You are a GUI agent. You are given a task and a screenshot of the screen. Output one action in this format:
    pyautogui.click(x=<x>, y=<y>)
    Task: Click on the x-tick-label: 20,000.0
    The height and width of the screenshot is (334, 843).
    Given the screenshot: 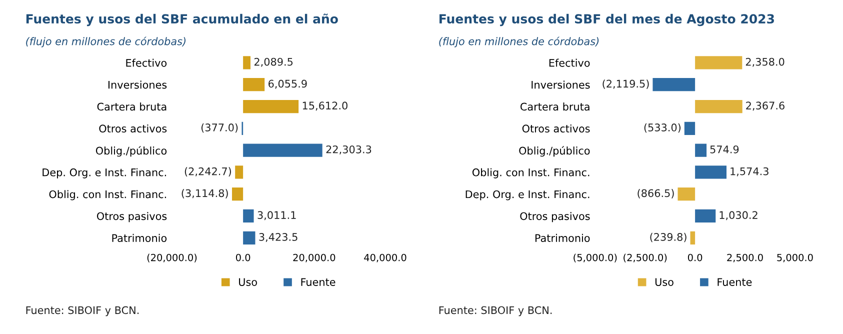 What is the action you would take?
    pyautogui.click(x=314, y=258)
    